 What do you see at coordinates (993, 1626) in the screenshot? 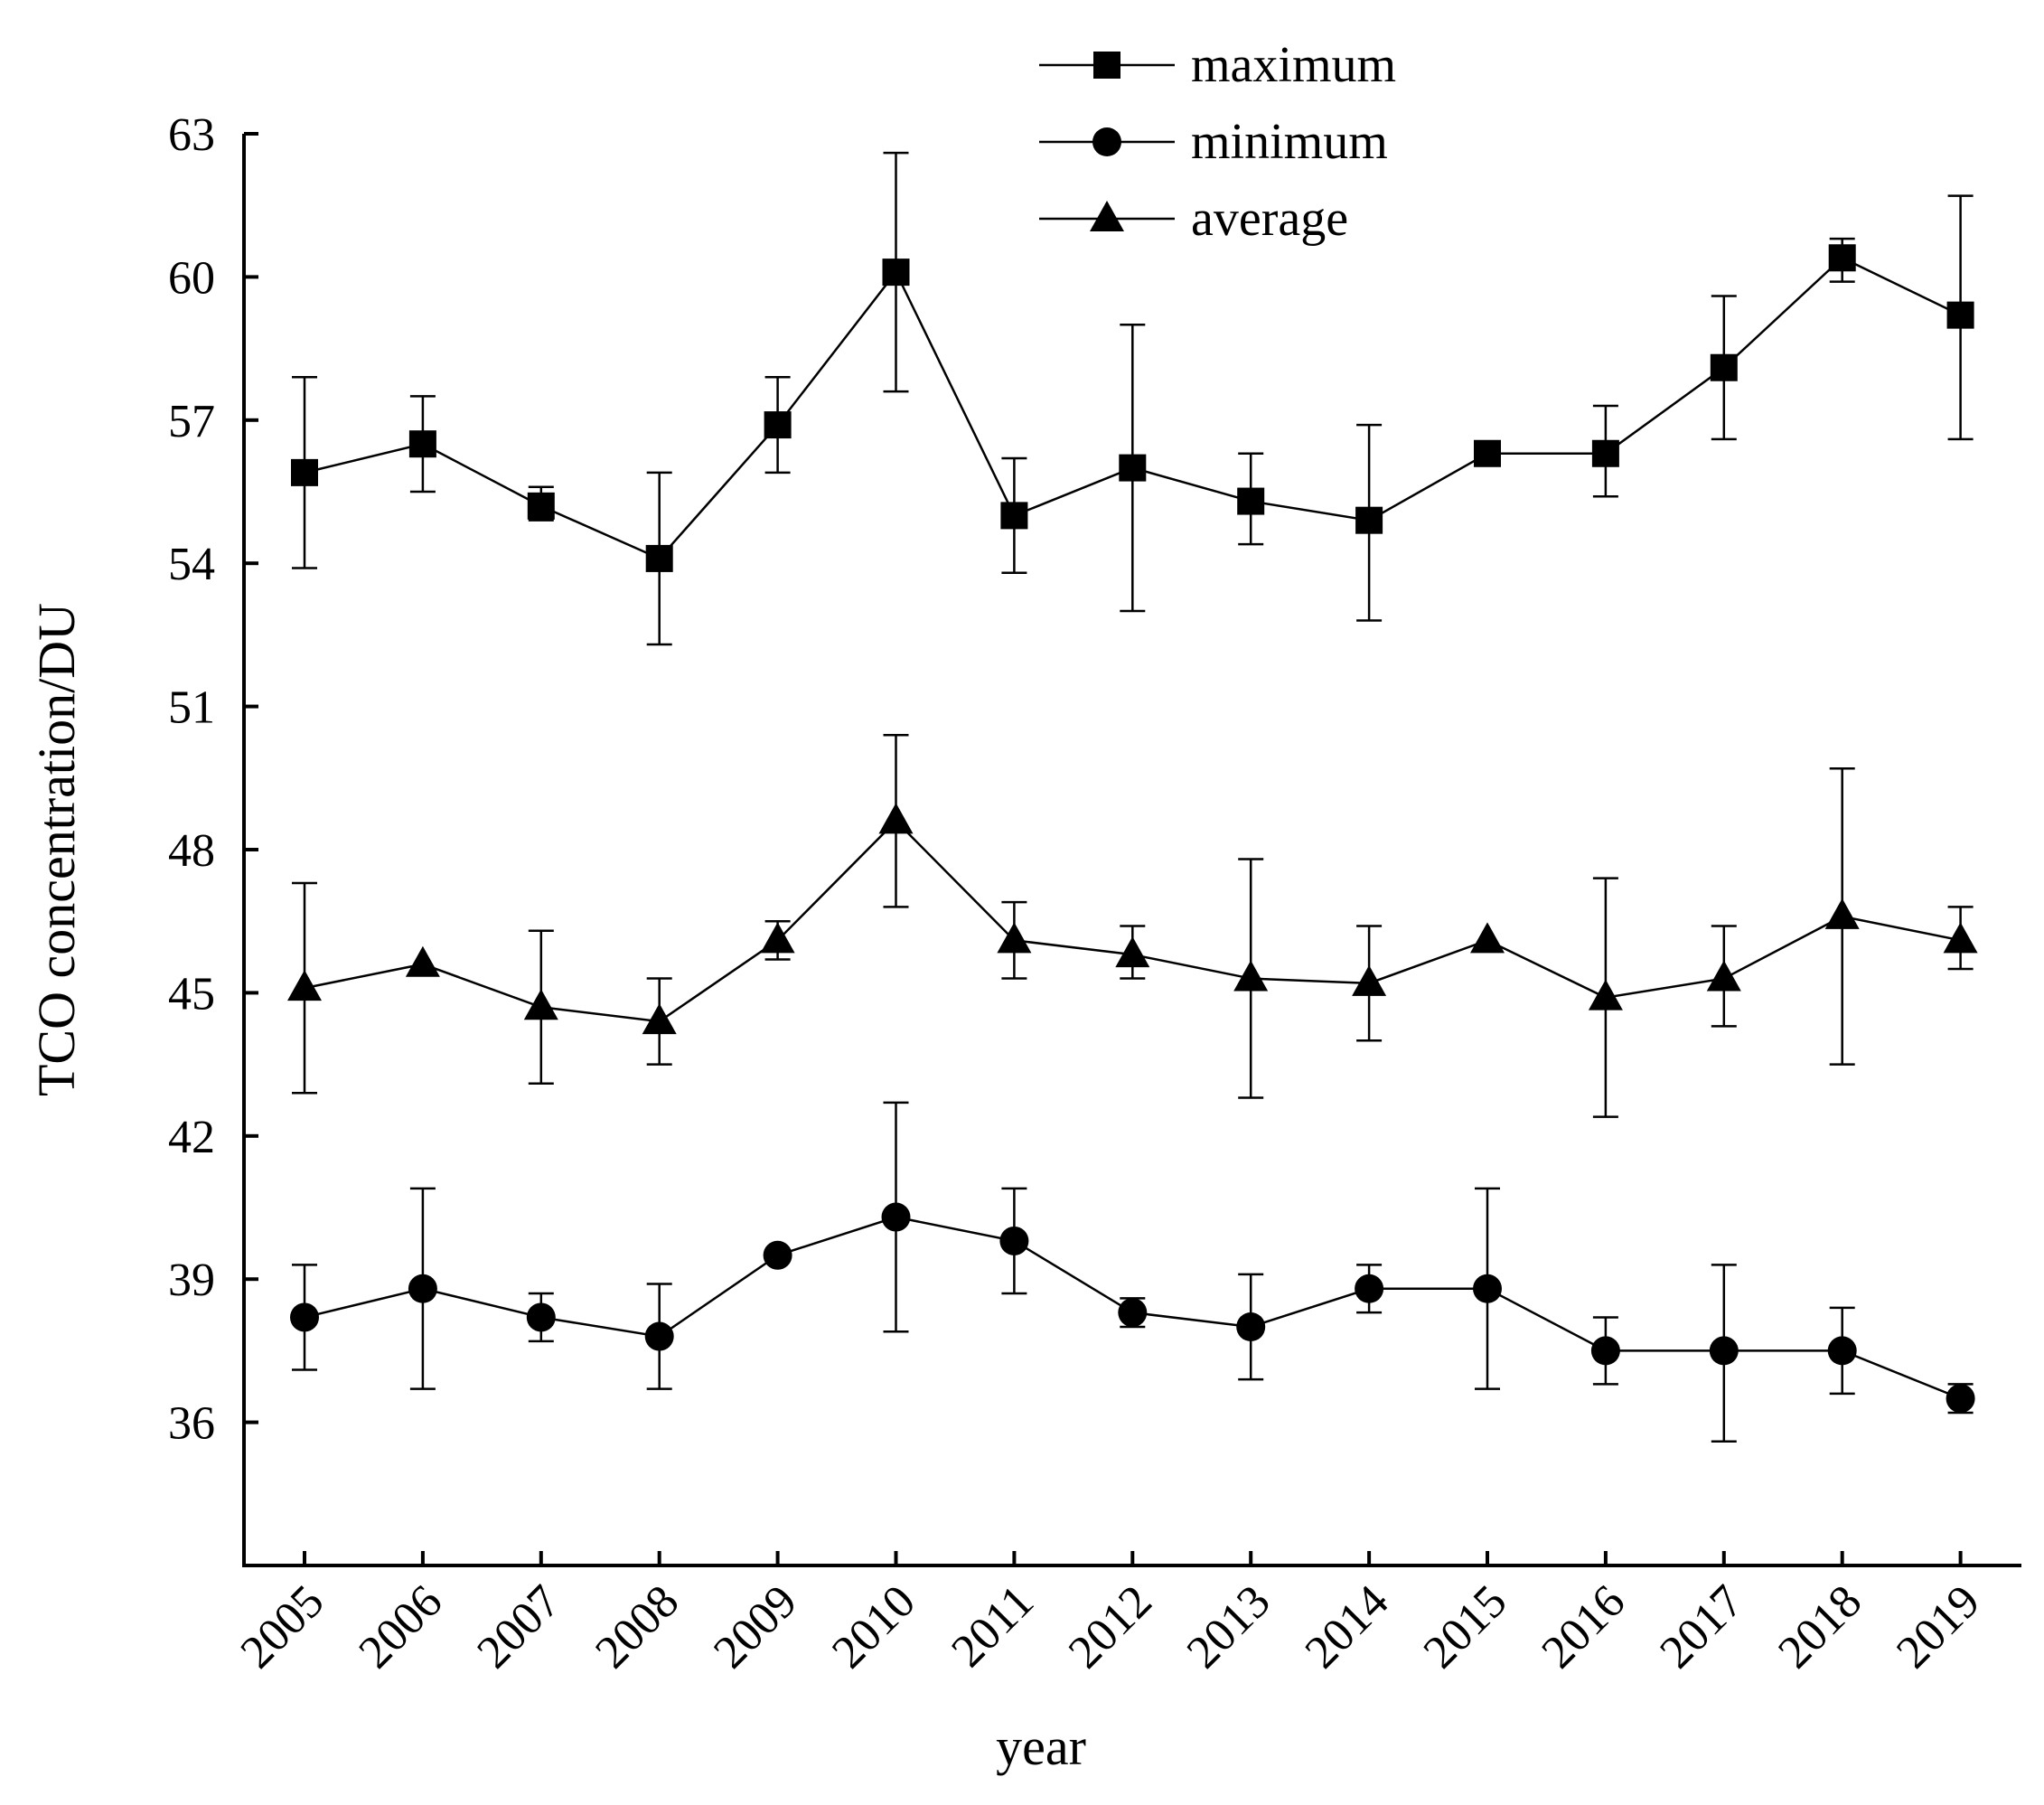
I see `x-tick-label: 2011` at bounding box center [993, 1626].